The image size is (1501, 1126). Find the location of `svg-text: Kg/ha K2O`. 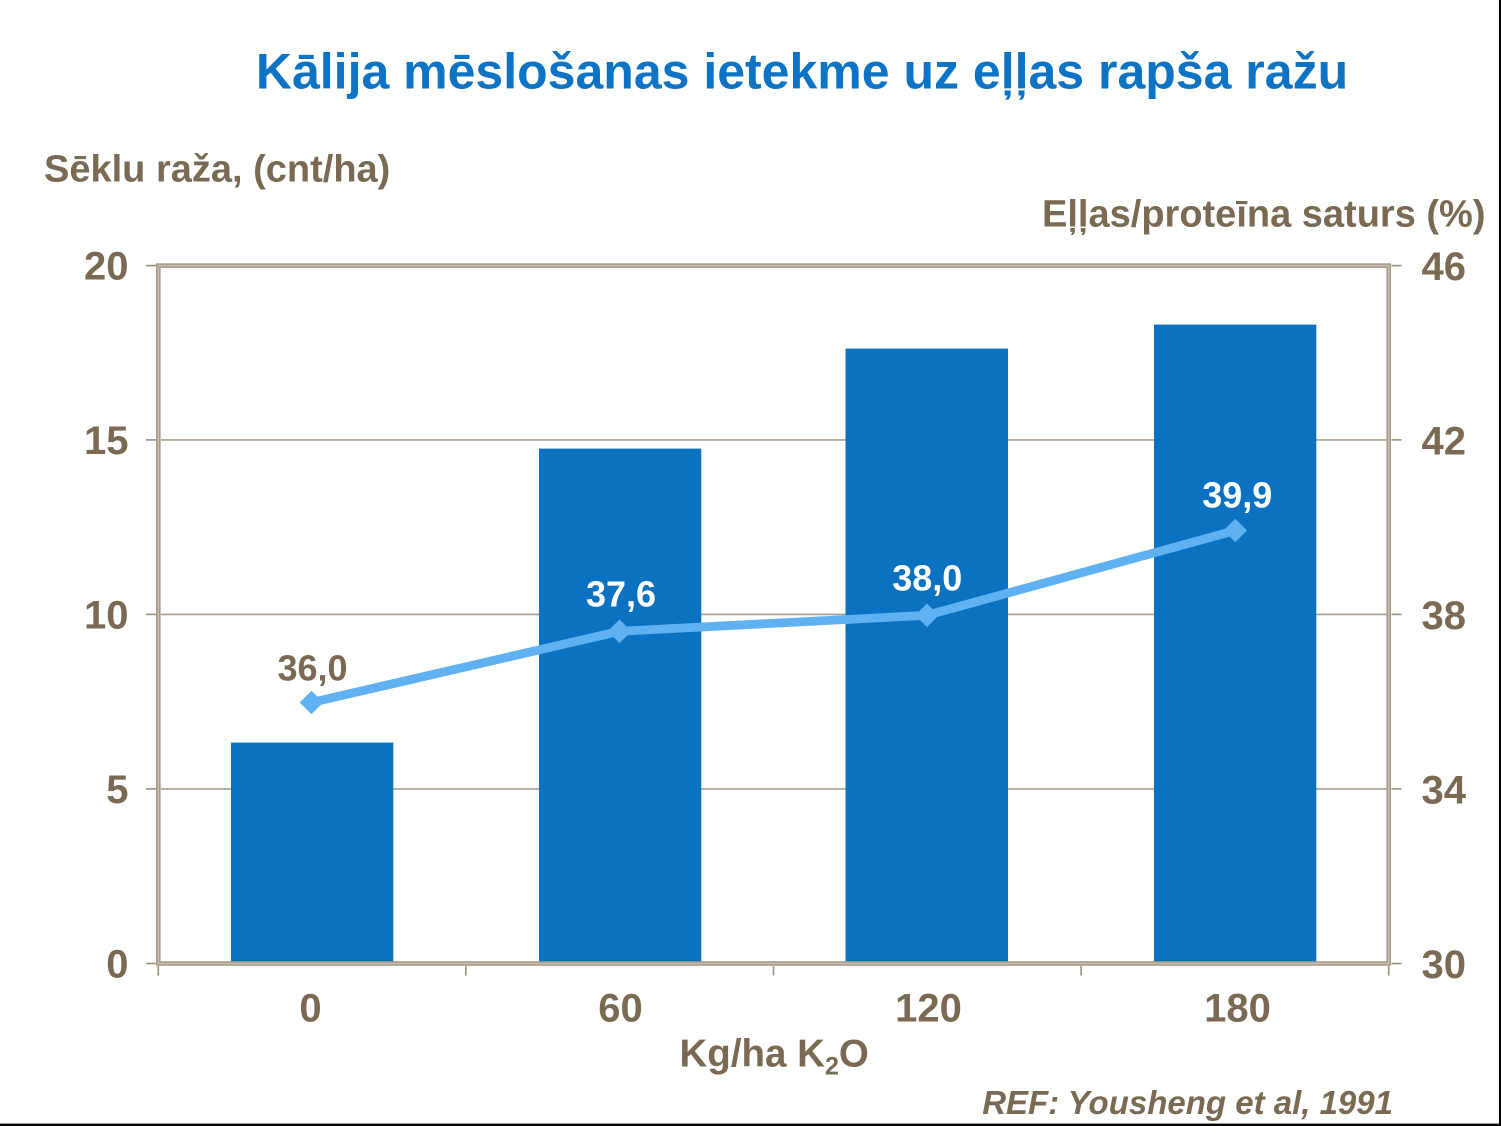

svg-text: Kg/ha K2O is located at coordinates (774, 1057).